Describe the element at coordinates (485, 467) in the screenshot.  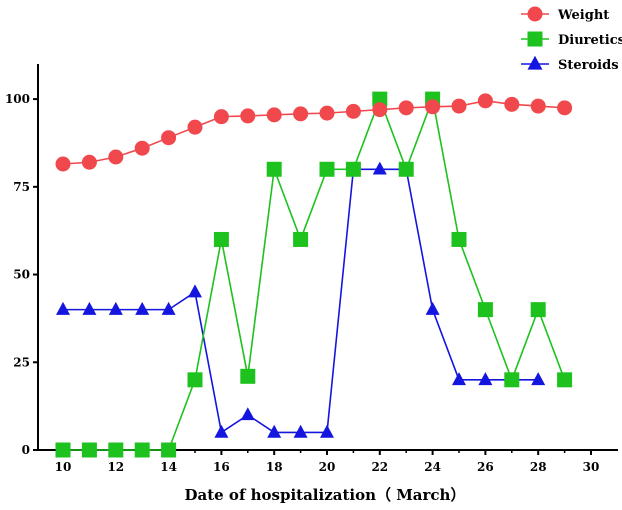
I see `x-tick-label: 26` at that location.